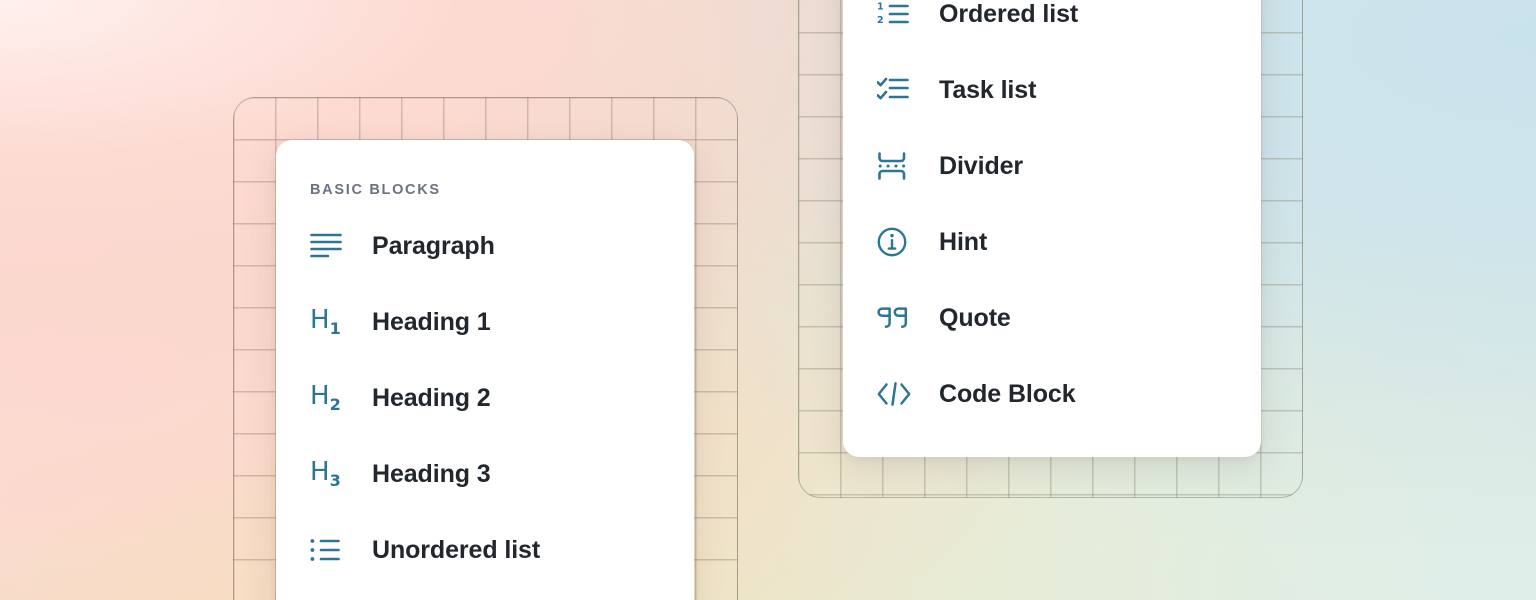 This screenshot has height=600, width=1536. I want to click on task-list-icon, so click(908, 90).